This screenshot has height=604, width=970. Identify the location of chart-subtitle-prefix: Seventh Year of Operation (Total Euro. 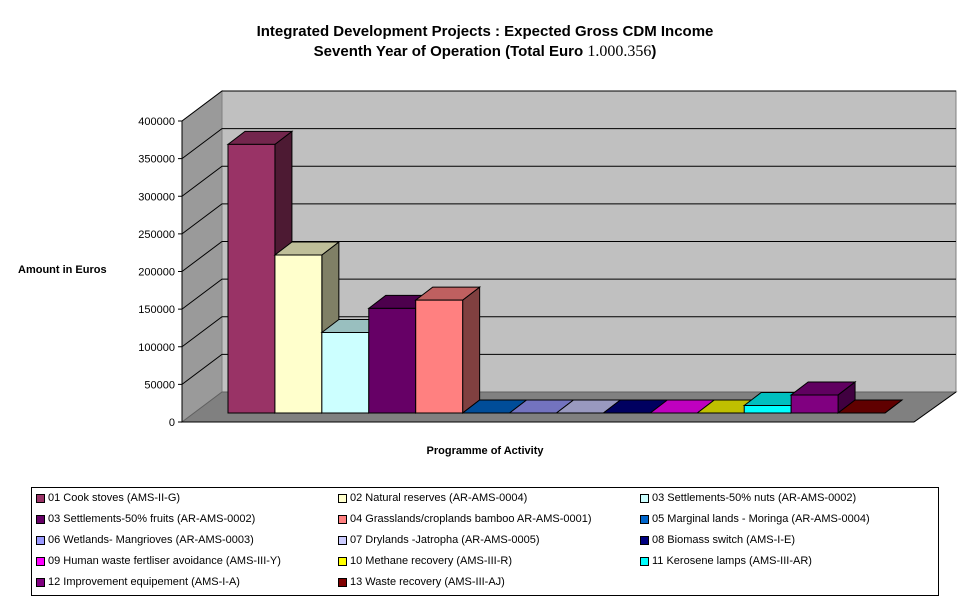
(450, 51).